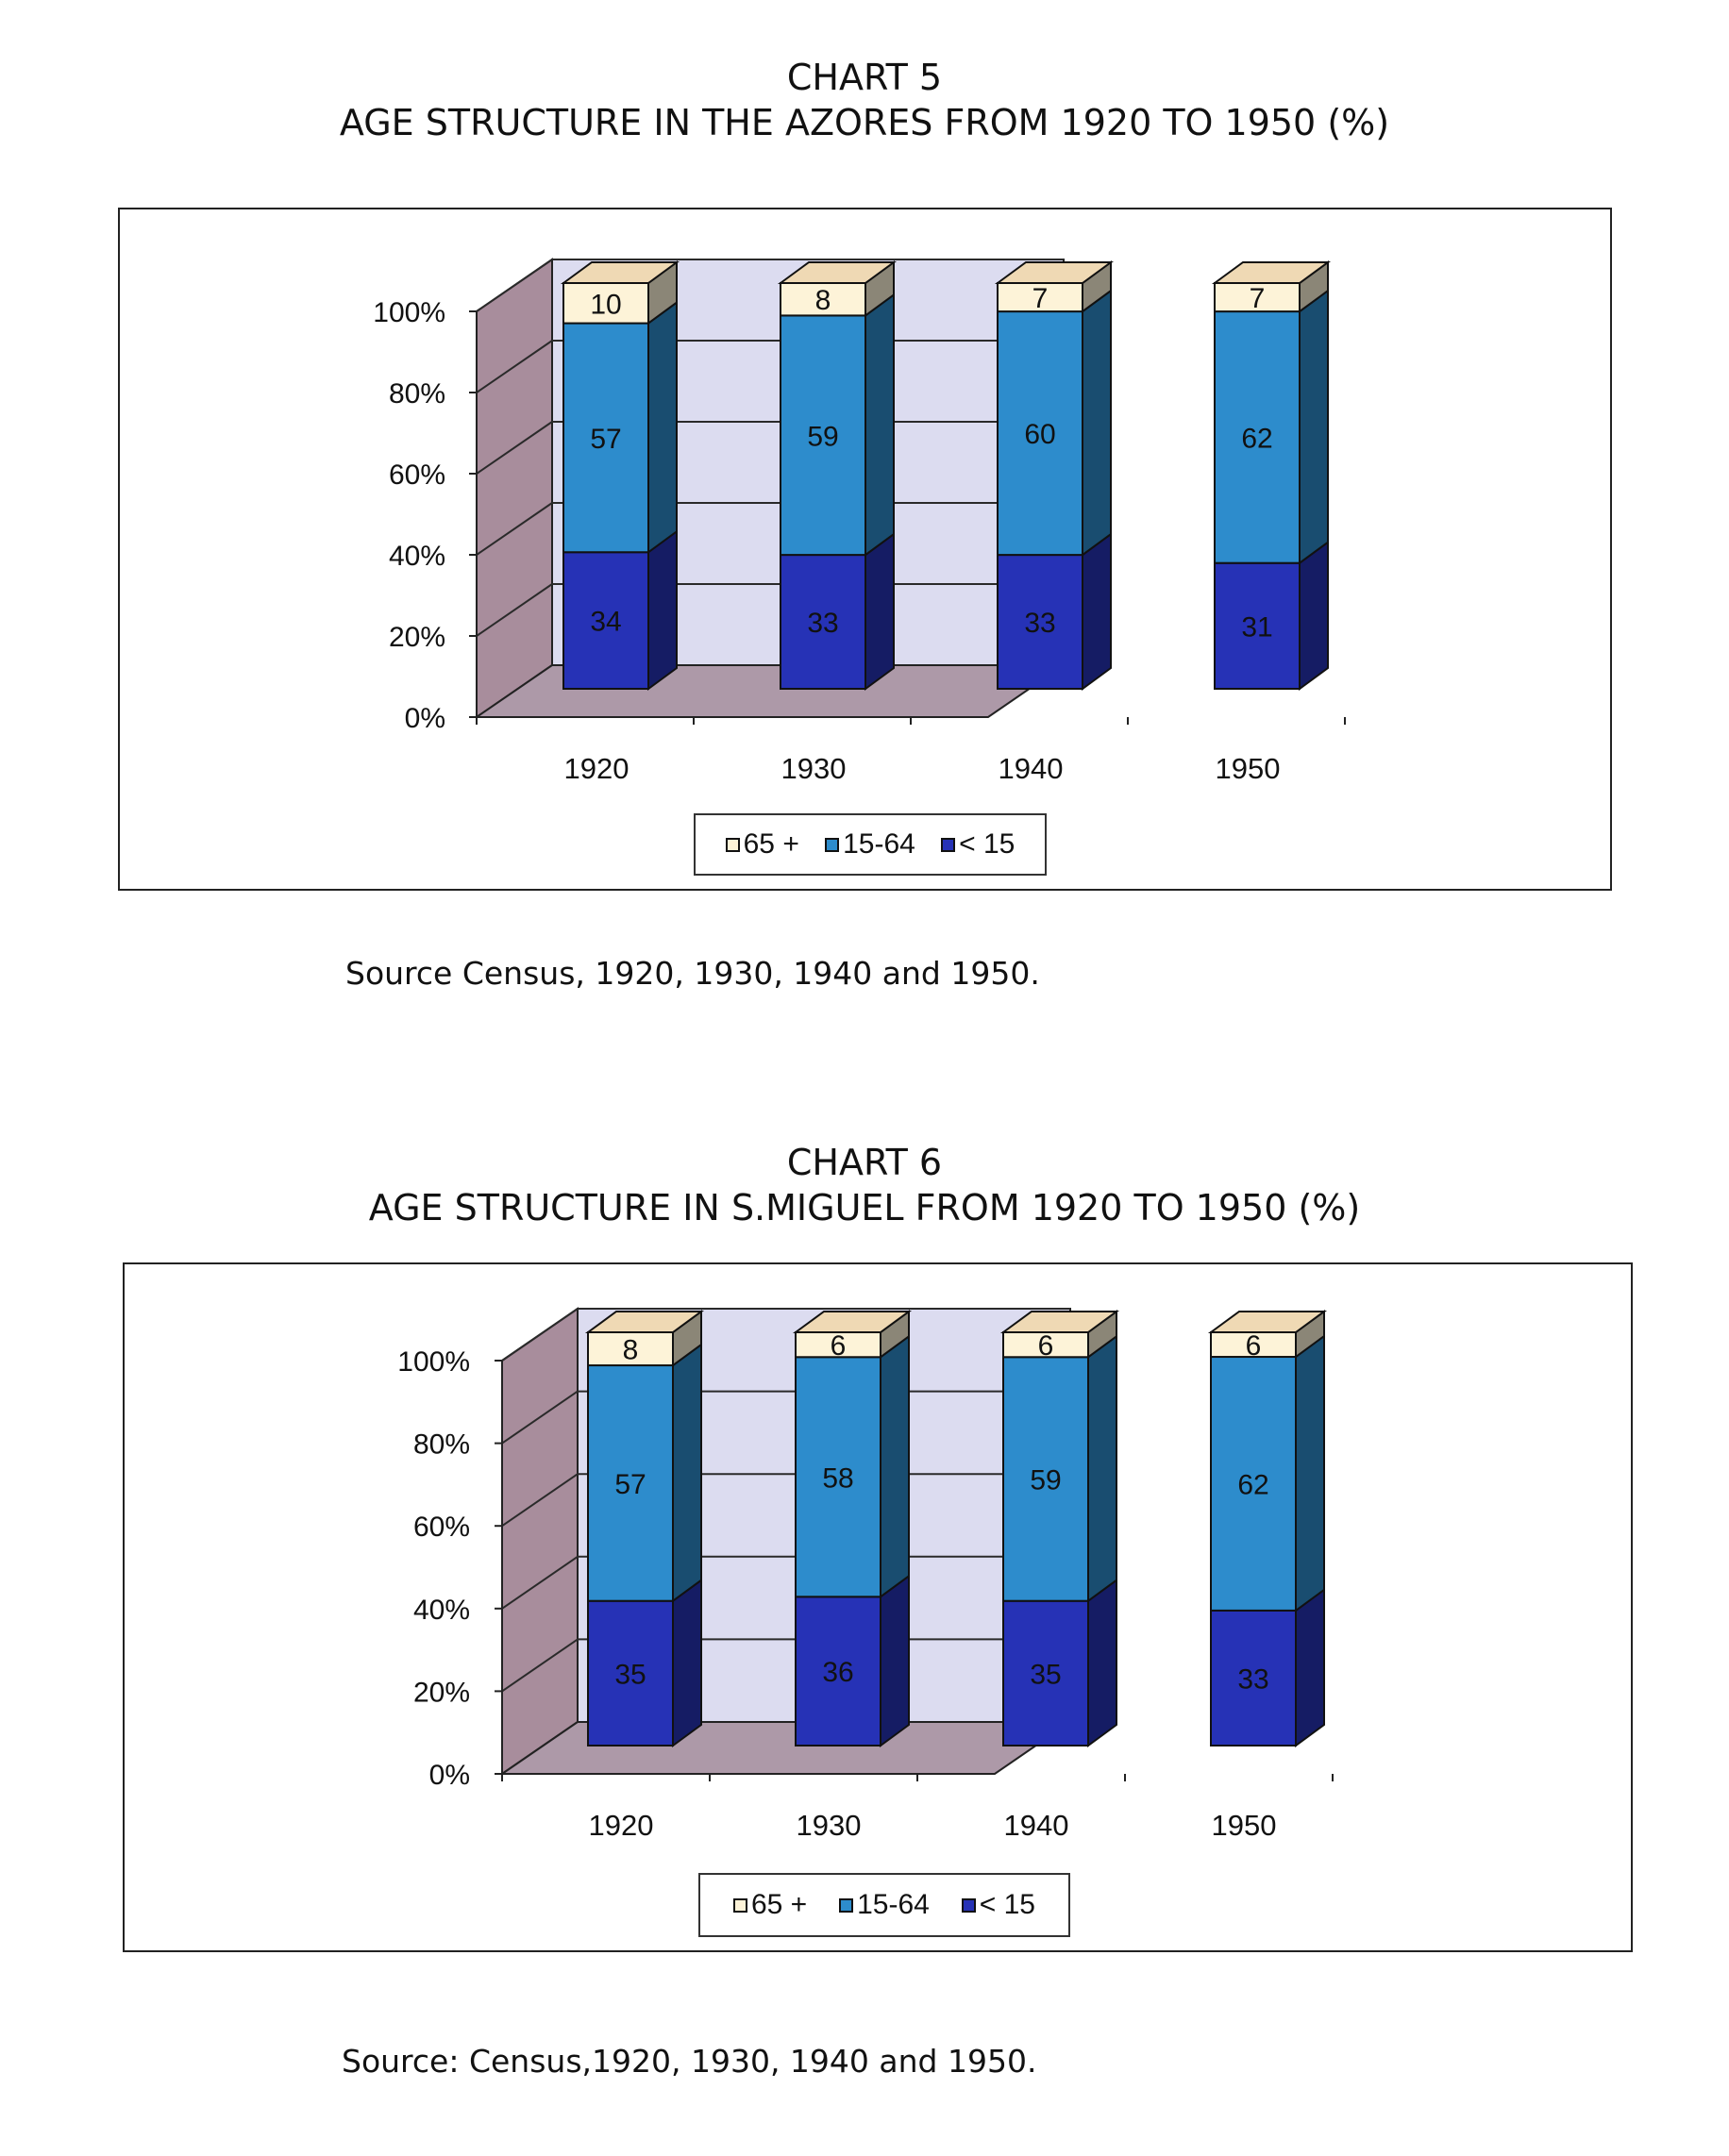 This screenshot has height=2156, width=1729. Describe the element at coordinates (837, 1672) in the screenshot. I see `data-label: 36` at that location.